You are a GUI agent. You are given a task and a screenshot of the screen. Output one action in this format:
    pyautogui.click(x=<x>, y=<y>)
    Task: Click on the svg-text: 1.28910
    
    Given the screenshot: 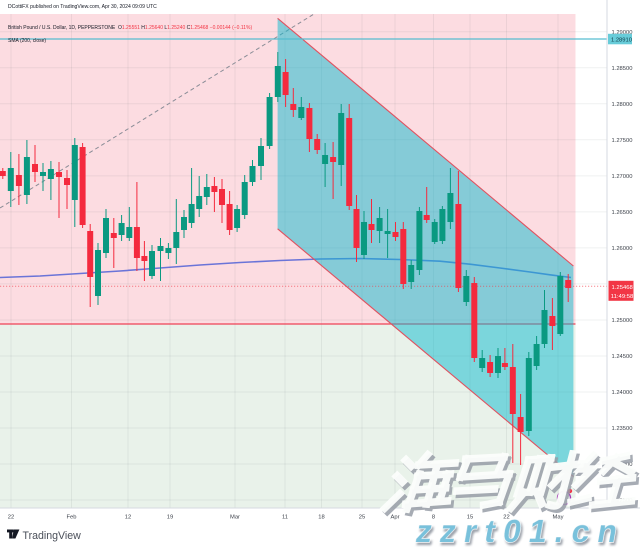 What is the action you would take?
    pyautogui.click(x=621, y=40)
    